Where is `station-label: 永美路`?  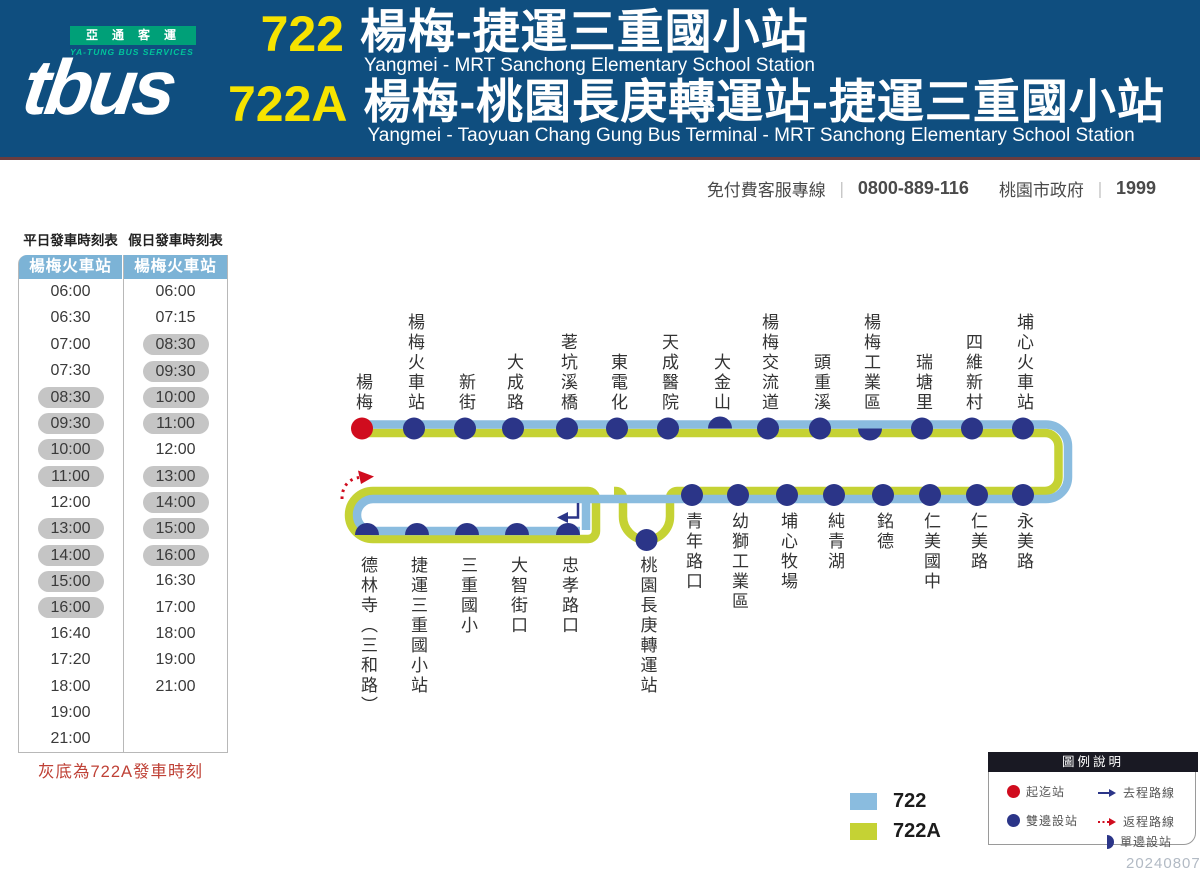
station-label: 永美路 is located at coordinates (1023, 542).